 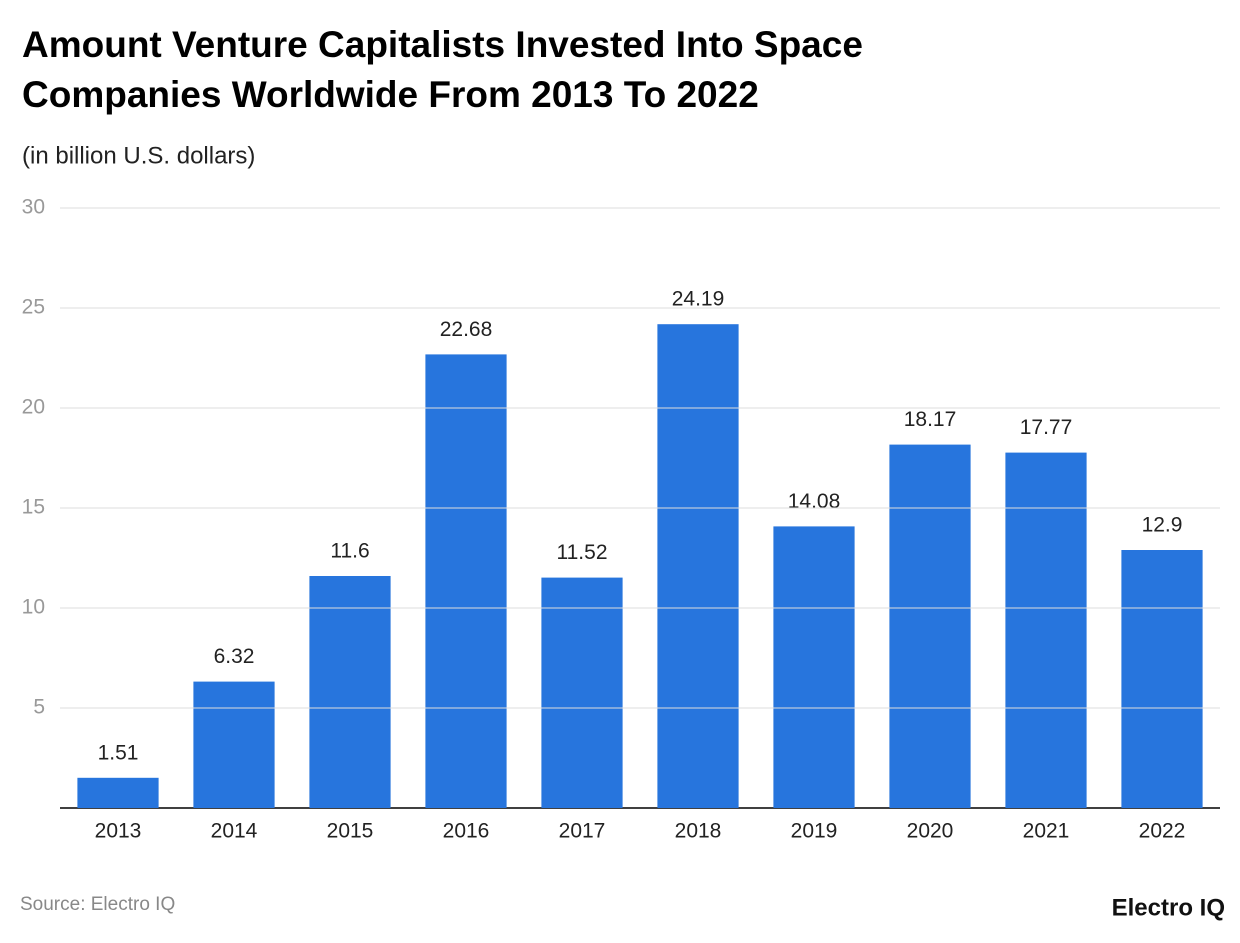 What do you see at coordinates (350, 831) in the screenshot?
I see `x-tick-label: 2015` at bounding box center [350, 831].